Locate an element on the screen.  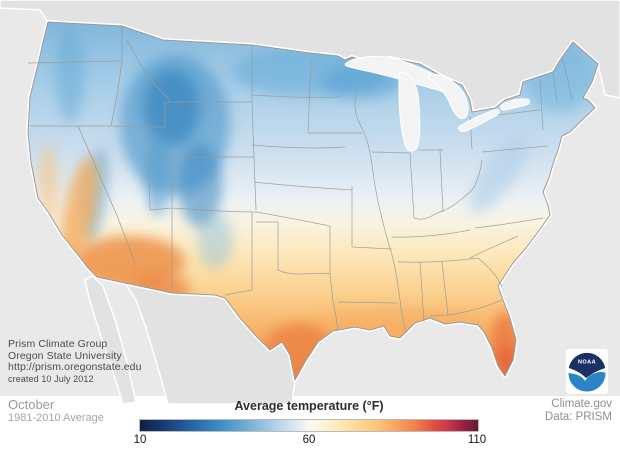
period-normals: 1981-2010 Average is located at coordinates (56, 418).